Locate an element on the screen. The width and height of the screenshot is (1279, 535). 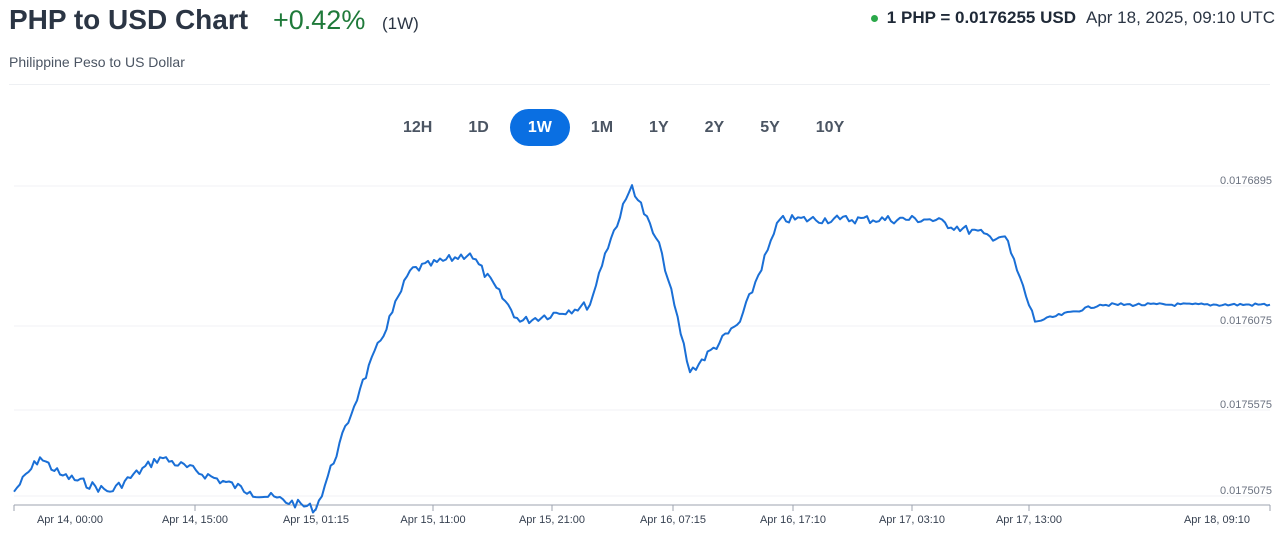
tab-1m: 1M is located at coordinates (602, 127).